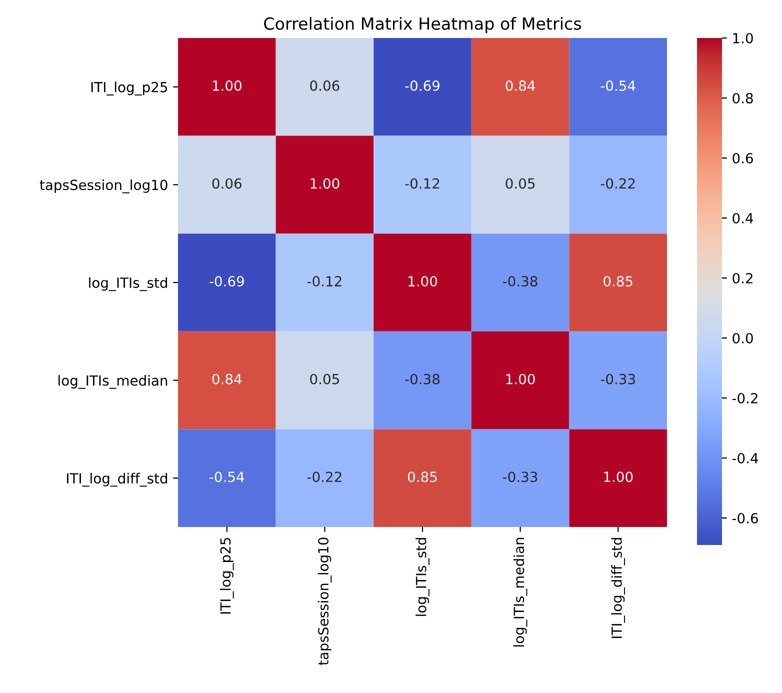  What do you see at coordinates (423, 577) in the screenshot?
I see `x-tick-label: log_ITIs_std` at bounding box center [423, 577].